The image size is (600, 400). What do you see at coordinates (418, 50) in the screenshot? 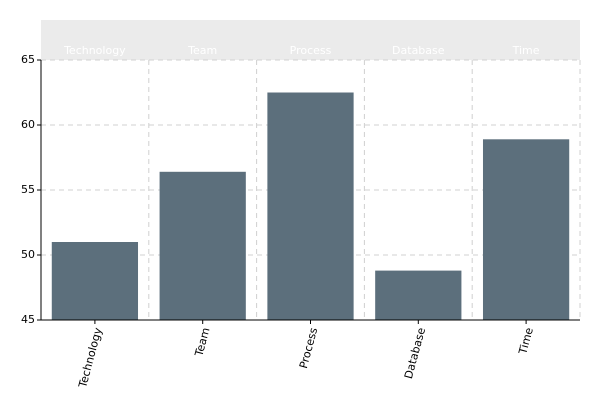
I see `strip-label: Database` at bounding box center [418, 50].